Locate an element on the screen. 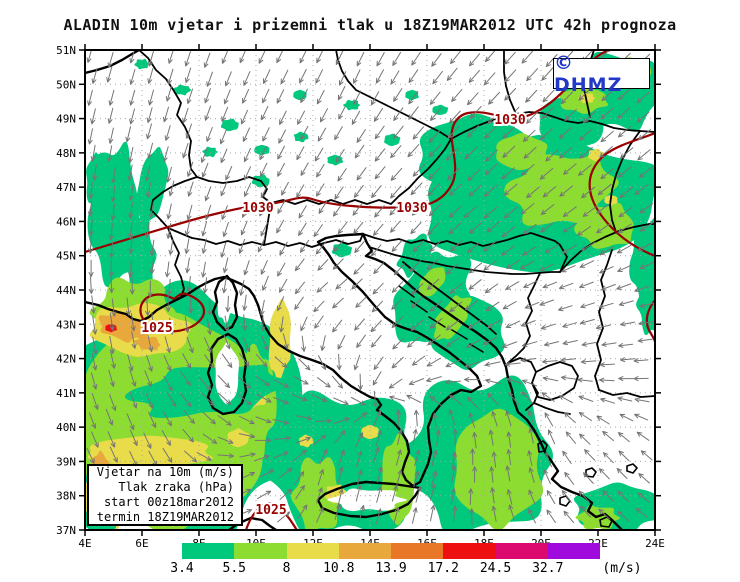  wind-speed-legend: 3.4 5.5 8 10.8 13.9 17.2 24.5 32.7 (m/s) is located at coordinates (426, 561).